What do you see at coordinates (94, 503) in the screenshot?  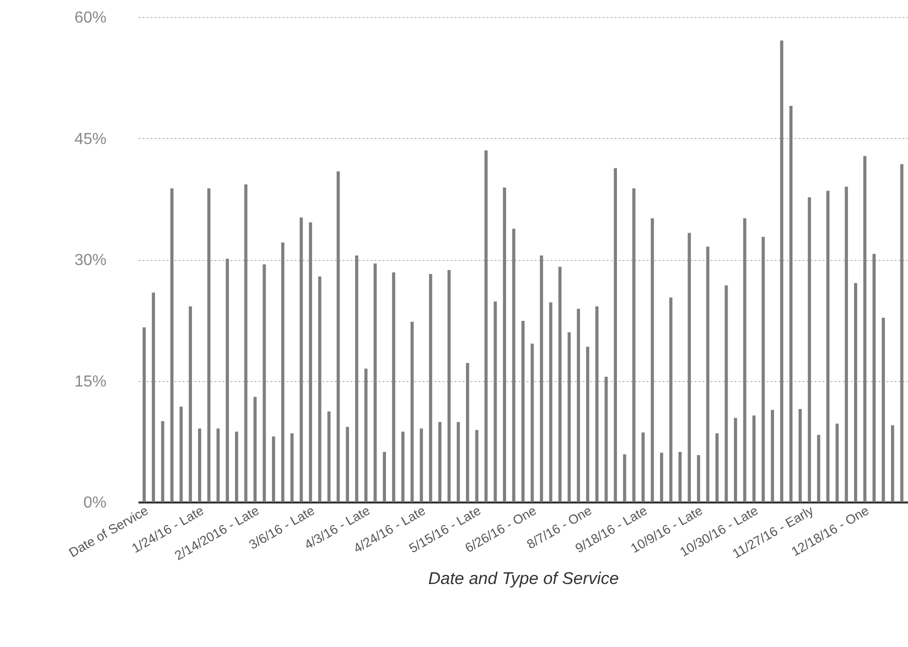 I see `y-tick-label: 0%` at bounding box center [94, 503].